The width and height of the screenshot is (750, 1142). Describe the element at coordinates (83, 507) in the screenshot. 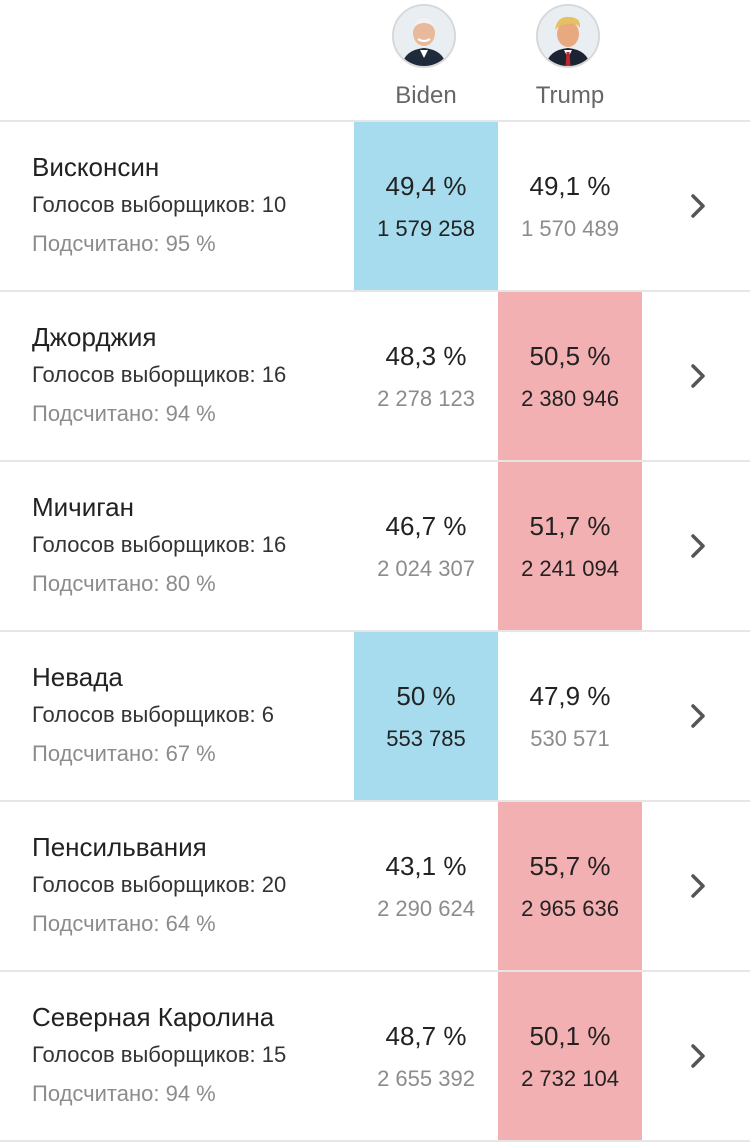

I see `state-name: Мичиган` at that location.